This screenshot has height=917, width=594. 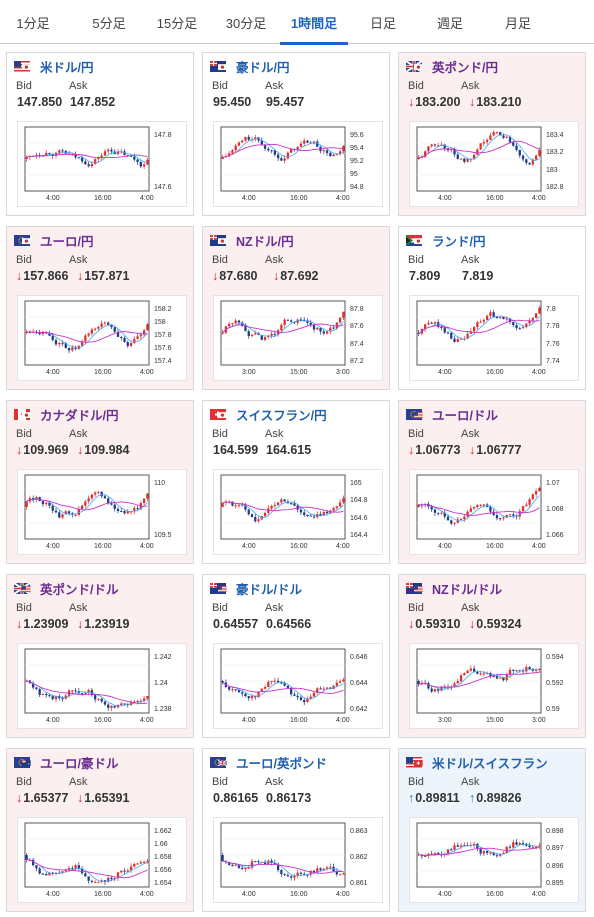 I want to click on pair-name: ユーロ/円, so click(x=67, y=242).